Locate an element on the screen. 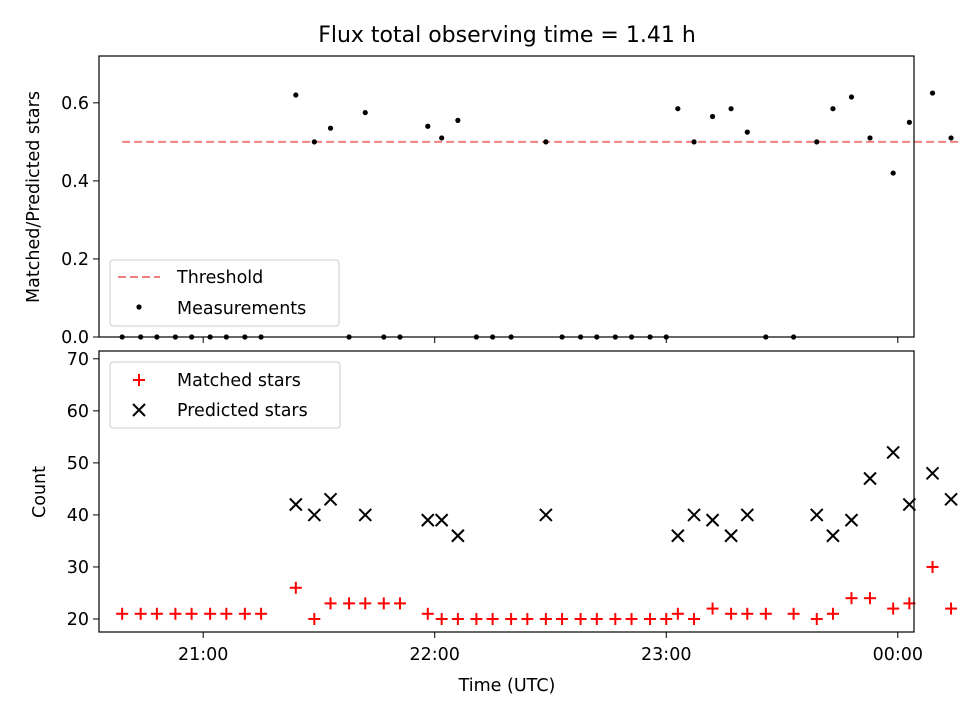 The width and height of the screenshot is (960, 720). x-axis-label: Time (UTC) is located at coordinates (507, 686).